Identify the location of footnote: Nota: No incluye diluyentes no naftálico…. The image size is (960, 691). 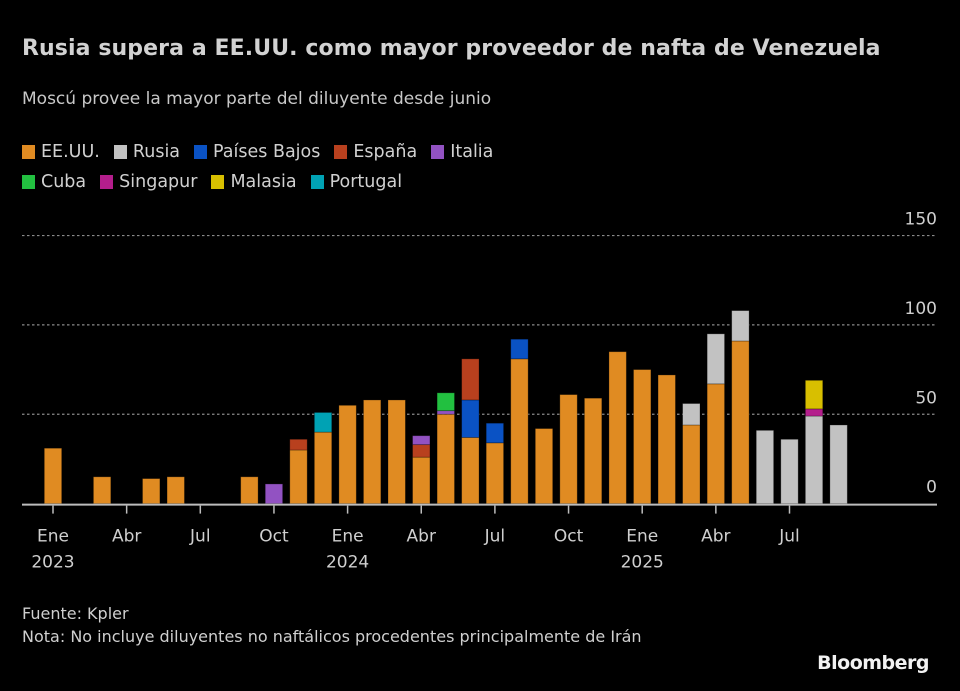
(332, 636).